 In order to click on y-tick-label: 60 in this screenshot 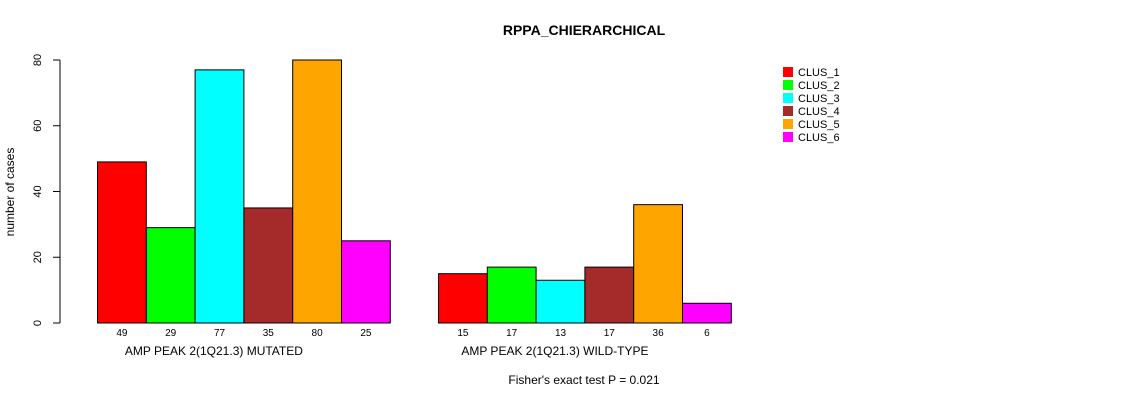, I will do `click(38, 126)`.